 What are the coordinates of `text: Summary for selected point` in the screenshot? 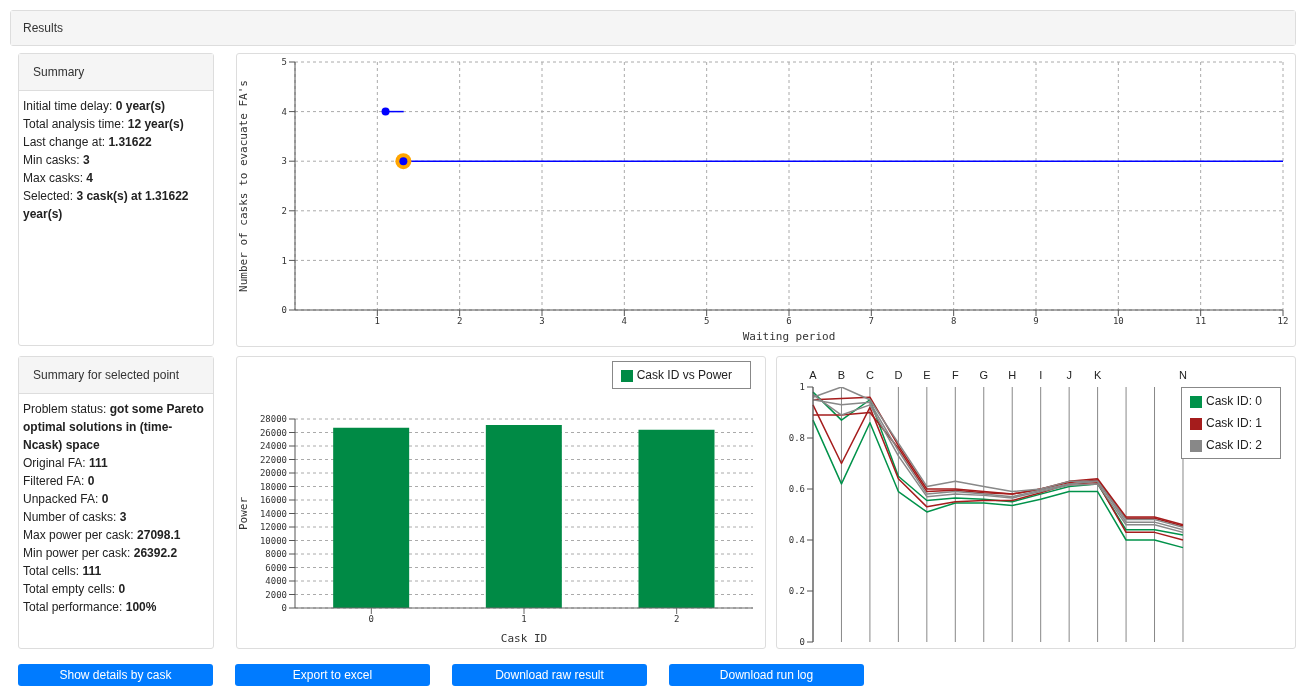 It's located at (116, 375).